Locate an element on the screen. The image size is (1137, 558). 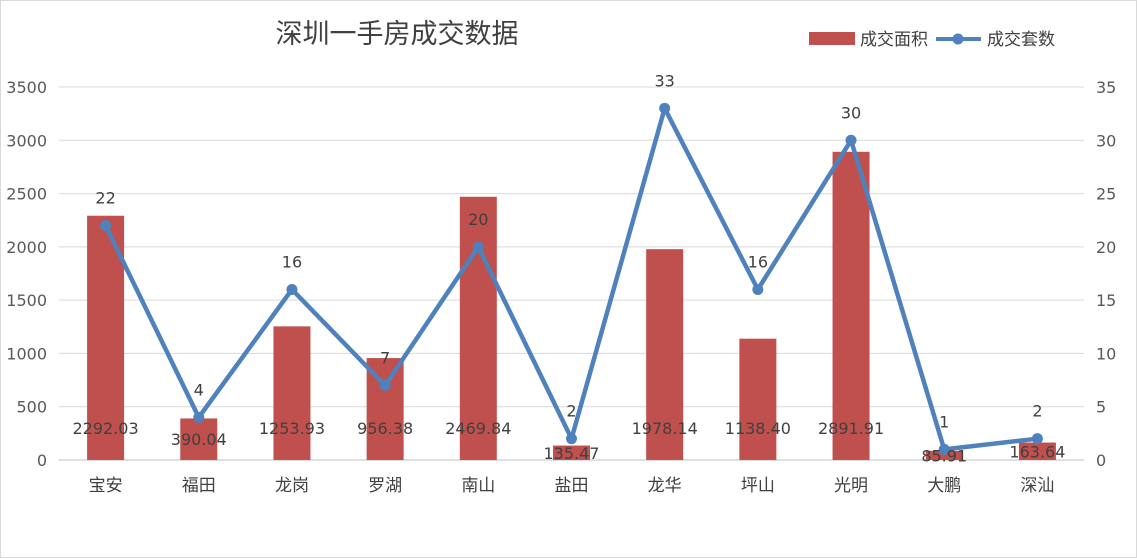
y-left-tick-label: 3500 is located at coordinates (26, 87).